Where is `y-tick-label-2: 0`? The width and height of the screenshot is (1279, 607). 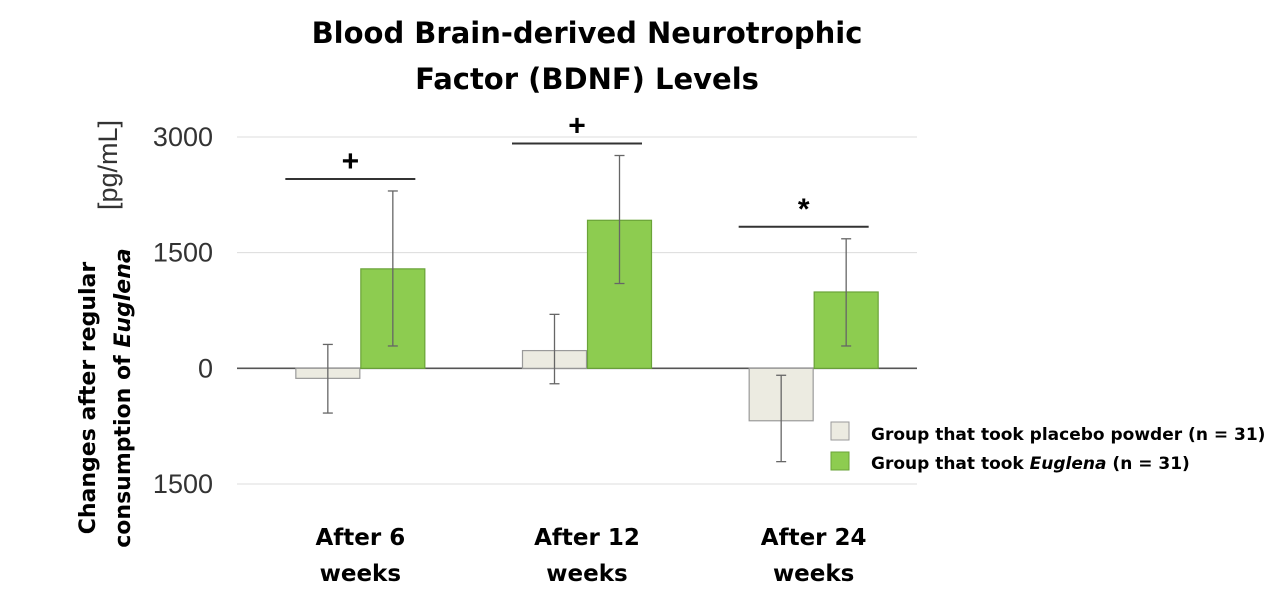
y-tick-label-2: 0 is located at coordinates (205, 368).